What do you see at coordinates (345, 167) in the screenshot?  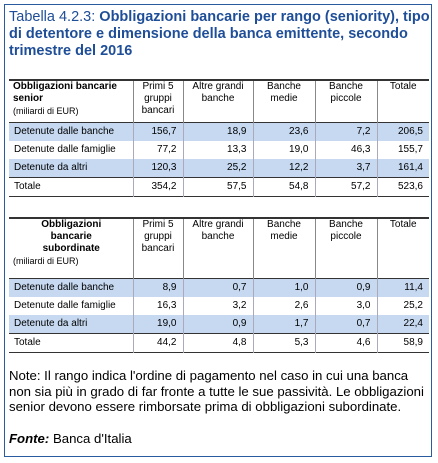 I see `cell: 3,7` at bounding box center [345, 167].